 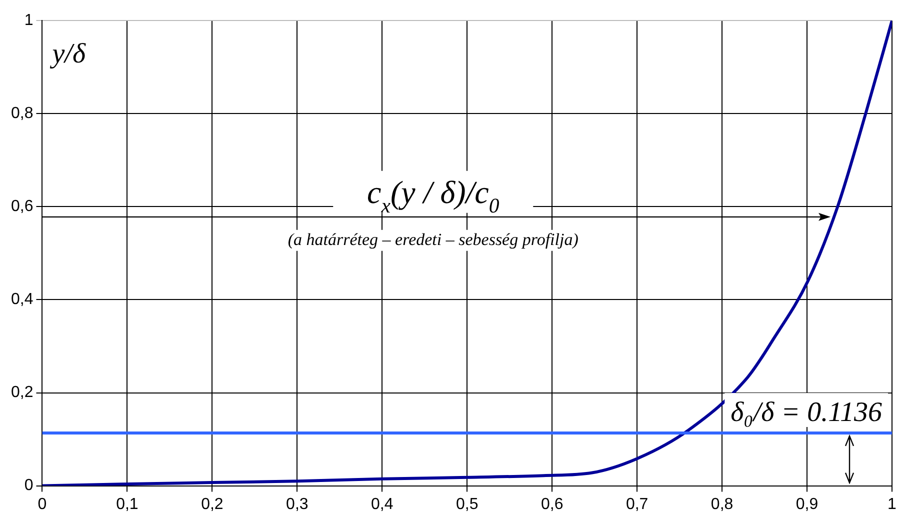 What do you see at coordinates (806, 412) in the screenshot?
I see `ref-line-label: δ₀/δ = 0.1136` at bounding box center [806, 412].